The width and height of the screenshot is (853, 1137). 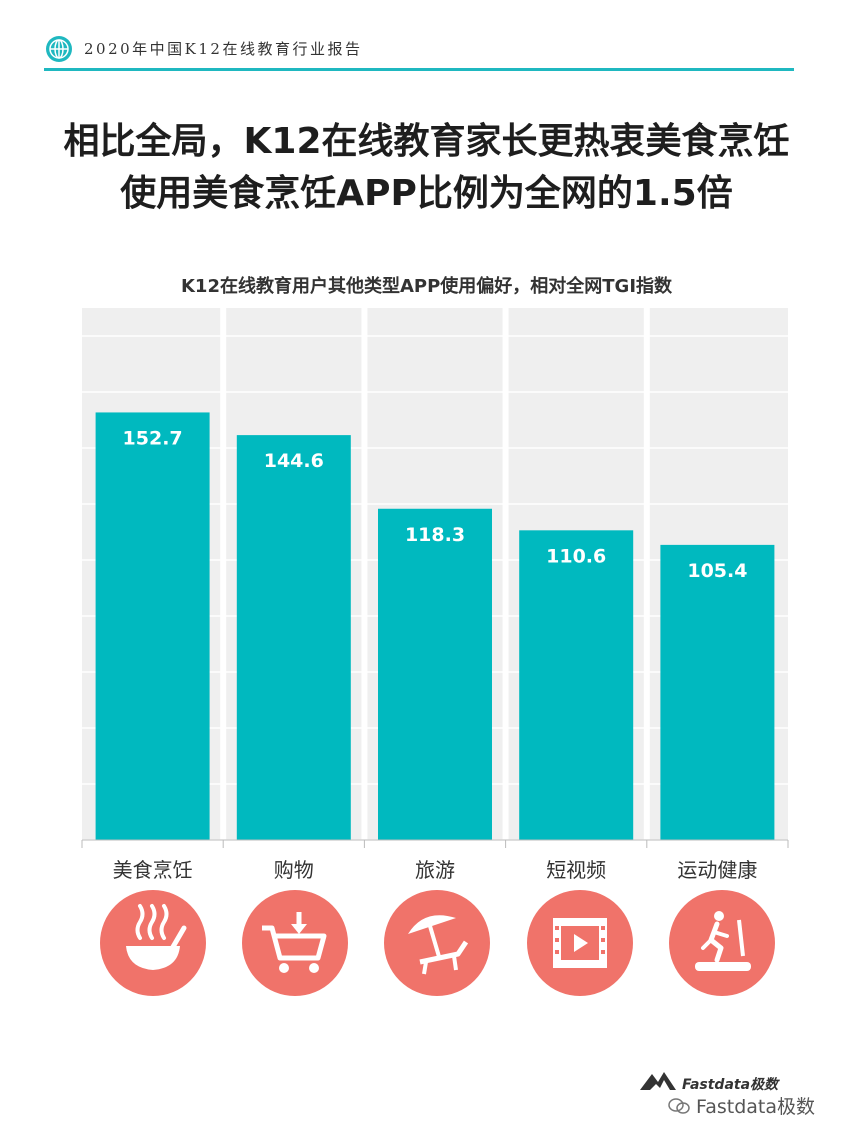 What do you see at coordinates (294, 870) in the screenshot?
I see `x-tick-label: 购物` at bounding box center [294, 870].